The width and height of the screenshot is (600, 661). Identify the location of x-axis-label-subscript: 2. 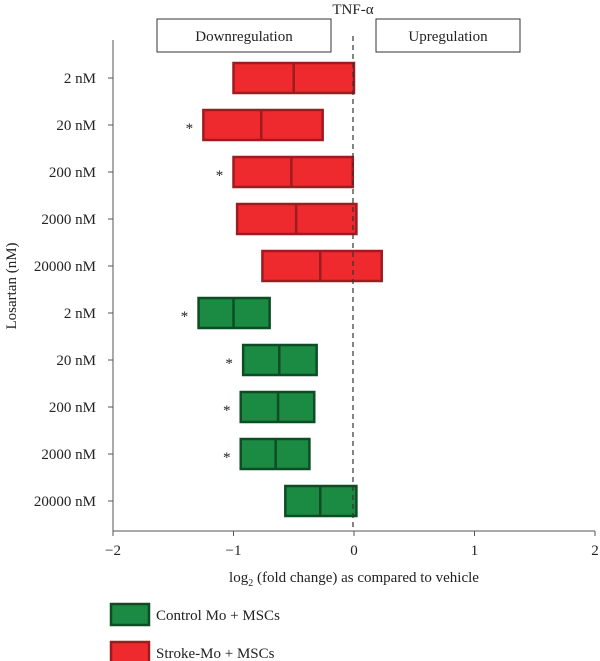
(250, 583).